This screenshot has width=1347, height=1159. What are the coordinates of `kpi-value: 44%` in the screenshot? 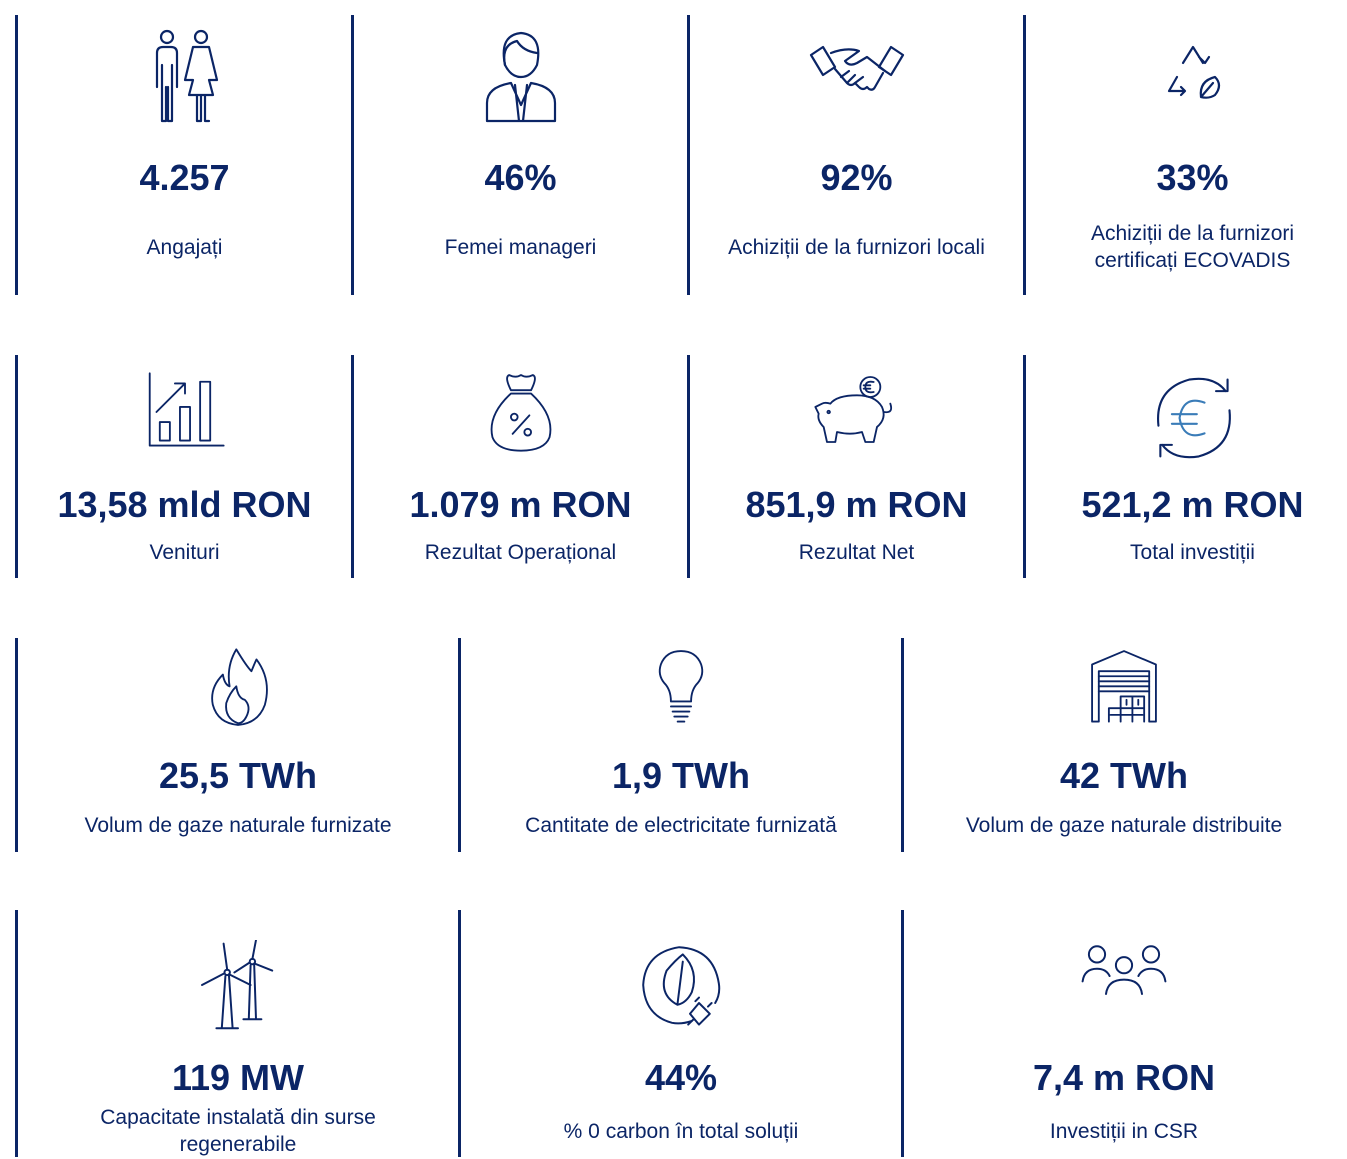 It's located at (681, 1077).